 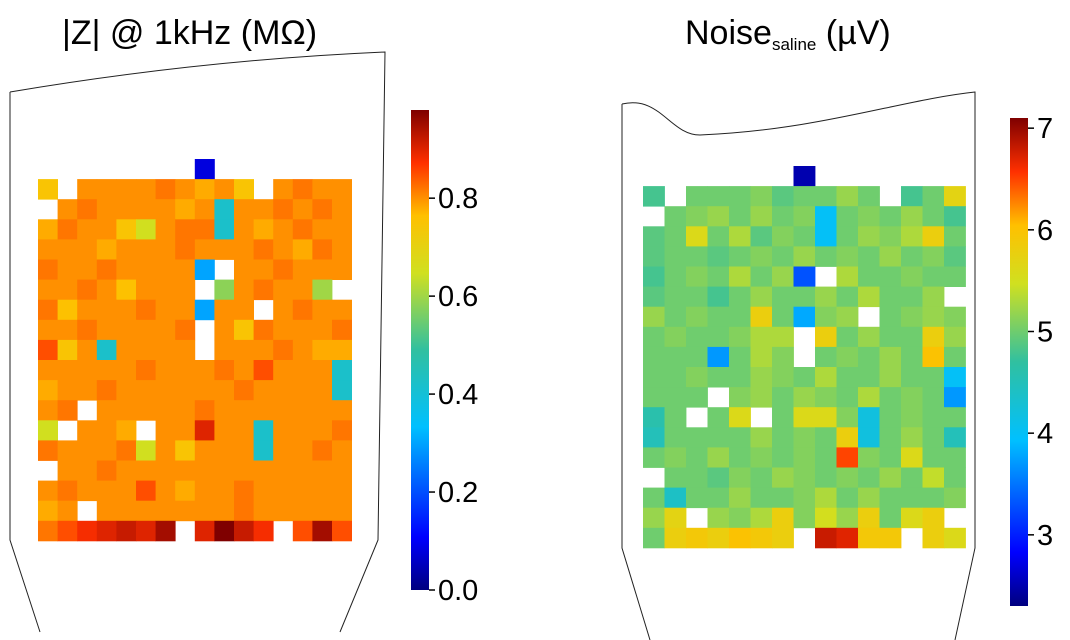 What do you see at coordinates (190, 33) in the screenshot?
I see `chart-title-impedance: |Z| @ 1kHz (MΩ)` at bounding box center [190, 33].